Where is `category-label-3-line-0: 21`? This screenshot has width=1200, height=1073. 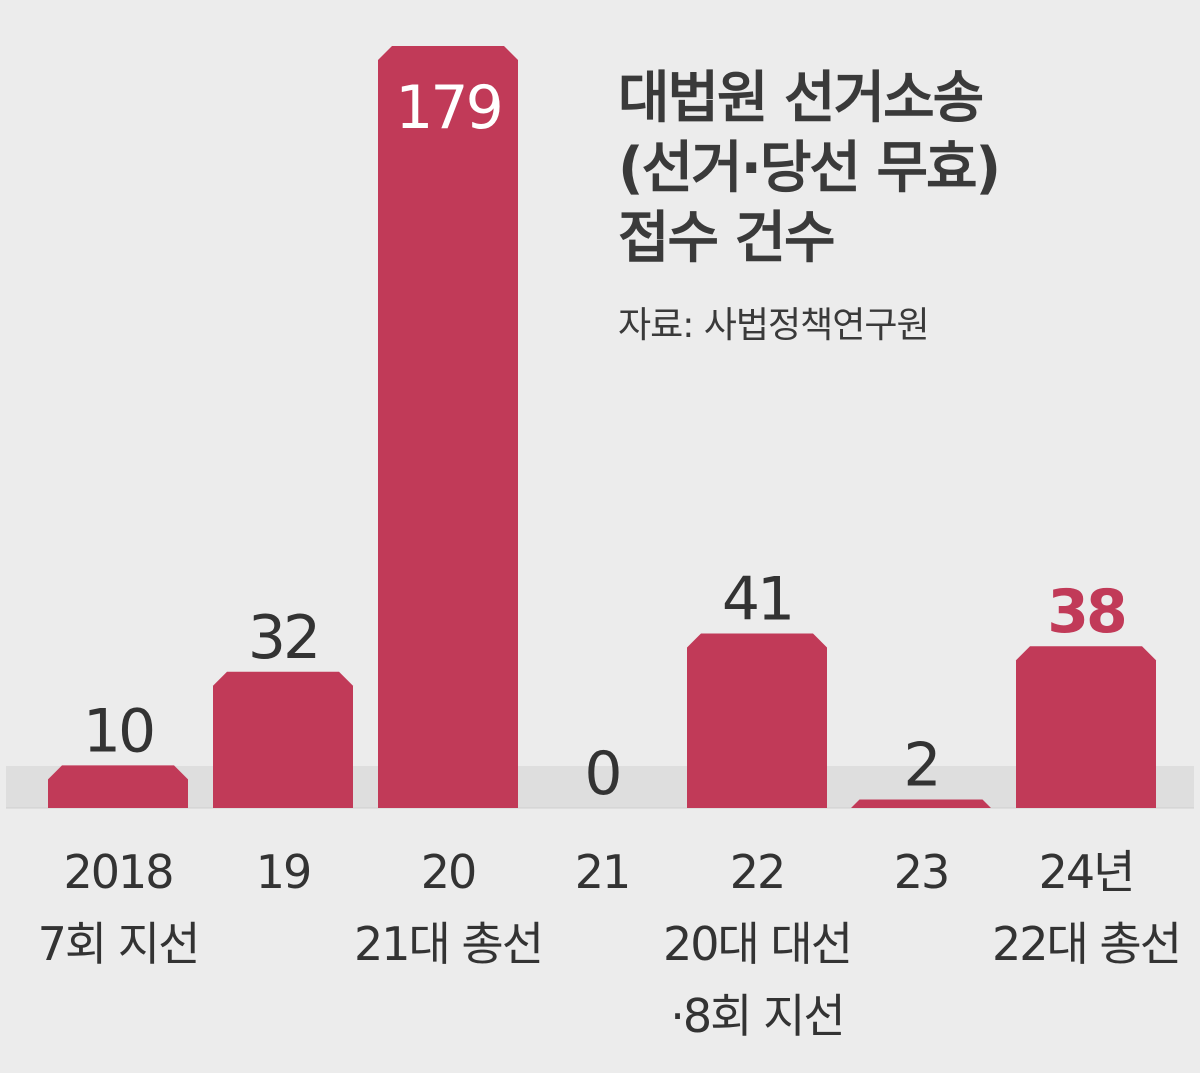 category-label-3-line-0: 21 is located at coordinates (602, 872).